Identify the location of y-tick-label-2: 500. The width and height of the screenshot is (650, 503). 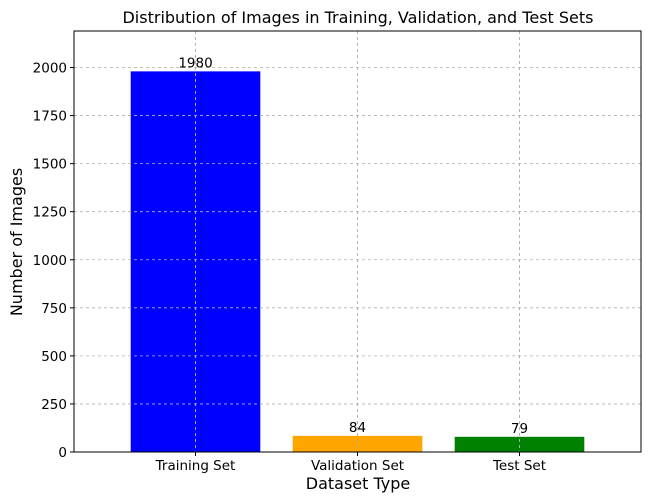
(54, 357).